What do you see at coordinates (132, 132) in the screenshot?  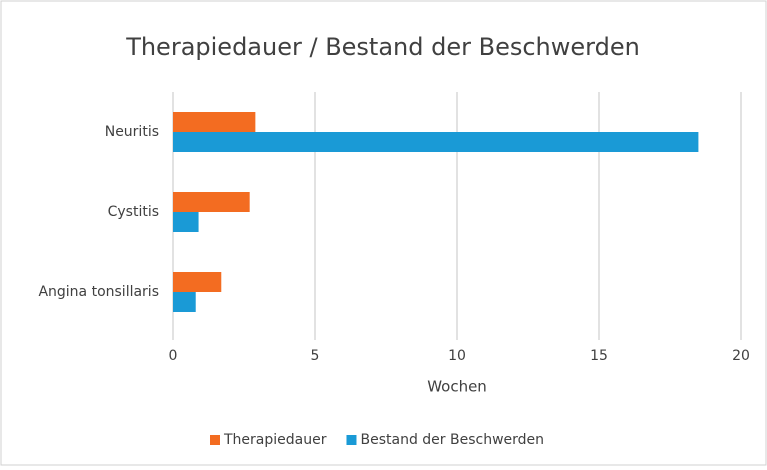 I see `y-tick-label: Neuritis` at bounding box center [132, 132].